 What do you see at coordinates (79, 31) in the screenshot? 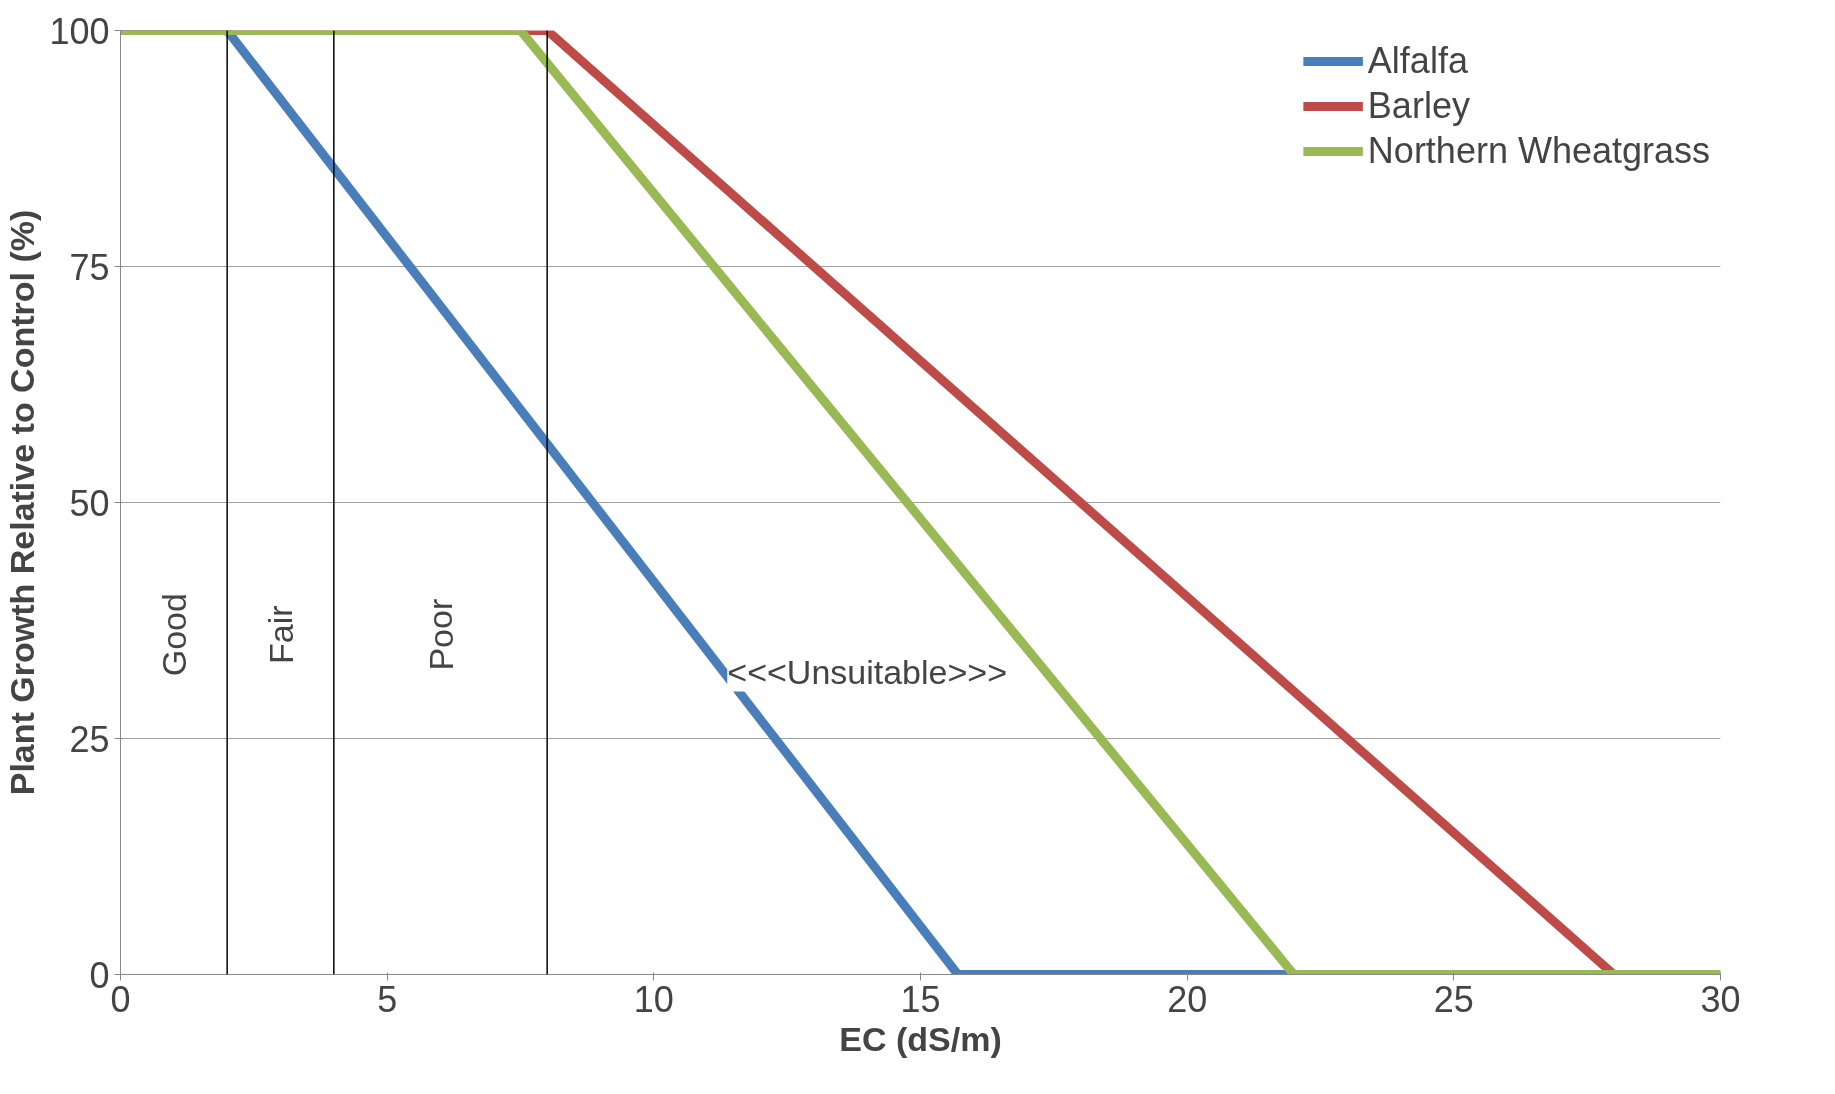
I see `y-tick-label: 100` at bounding box center [79, 31].